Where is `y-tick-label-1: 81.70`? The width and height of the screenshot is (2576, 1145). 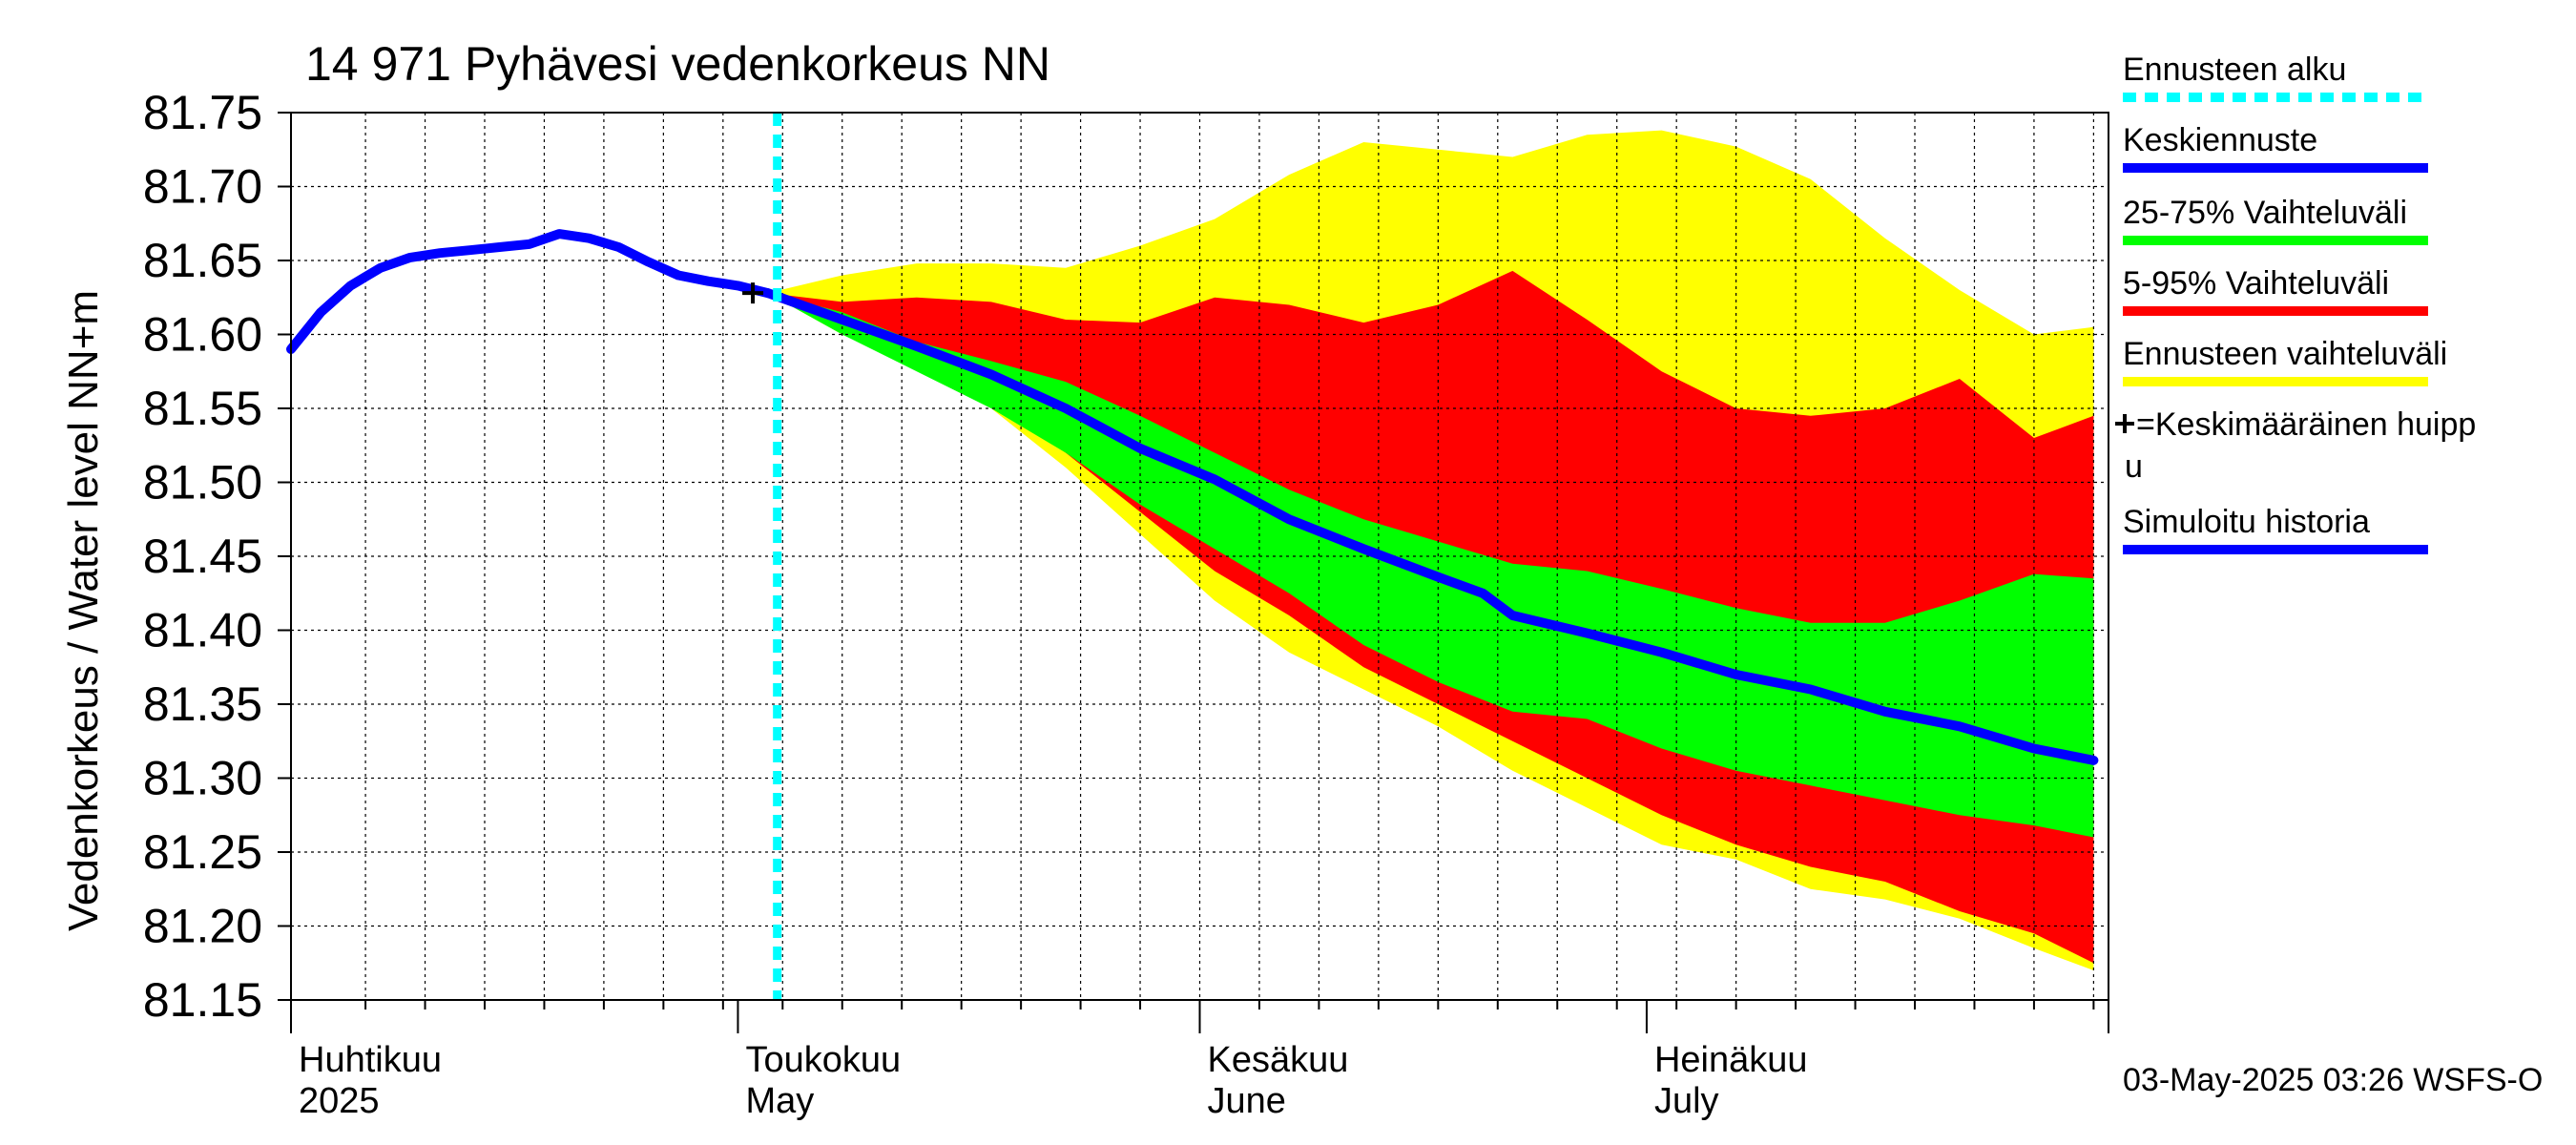 y-tick-label-1: 81.70 is located at coordinates (202, 187).